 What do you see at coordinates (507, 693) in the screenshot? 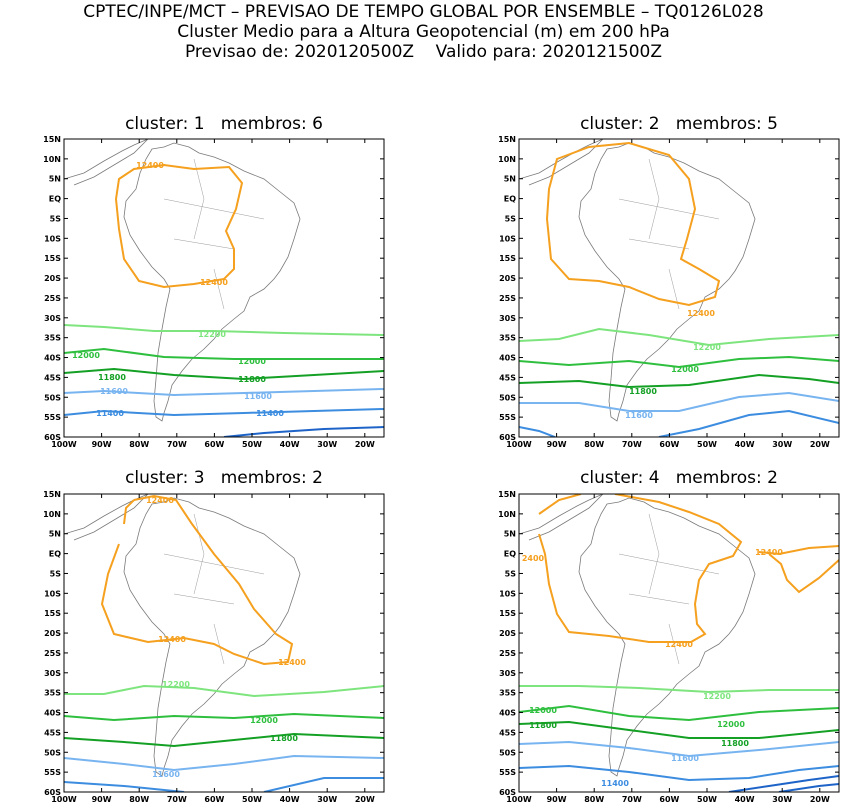
I see `lat-tick-label: 35S` at bounding box center [507, 693].